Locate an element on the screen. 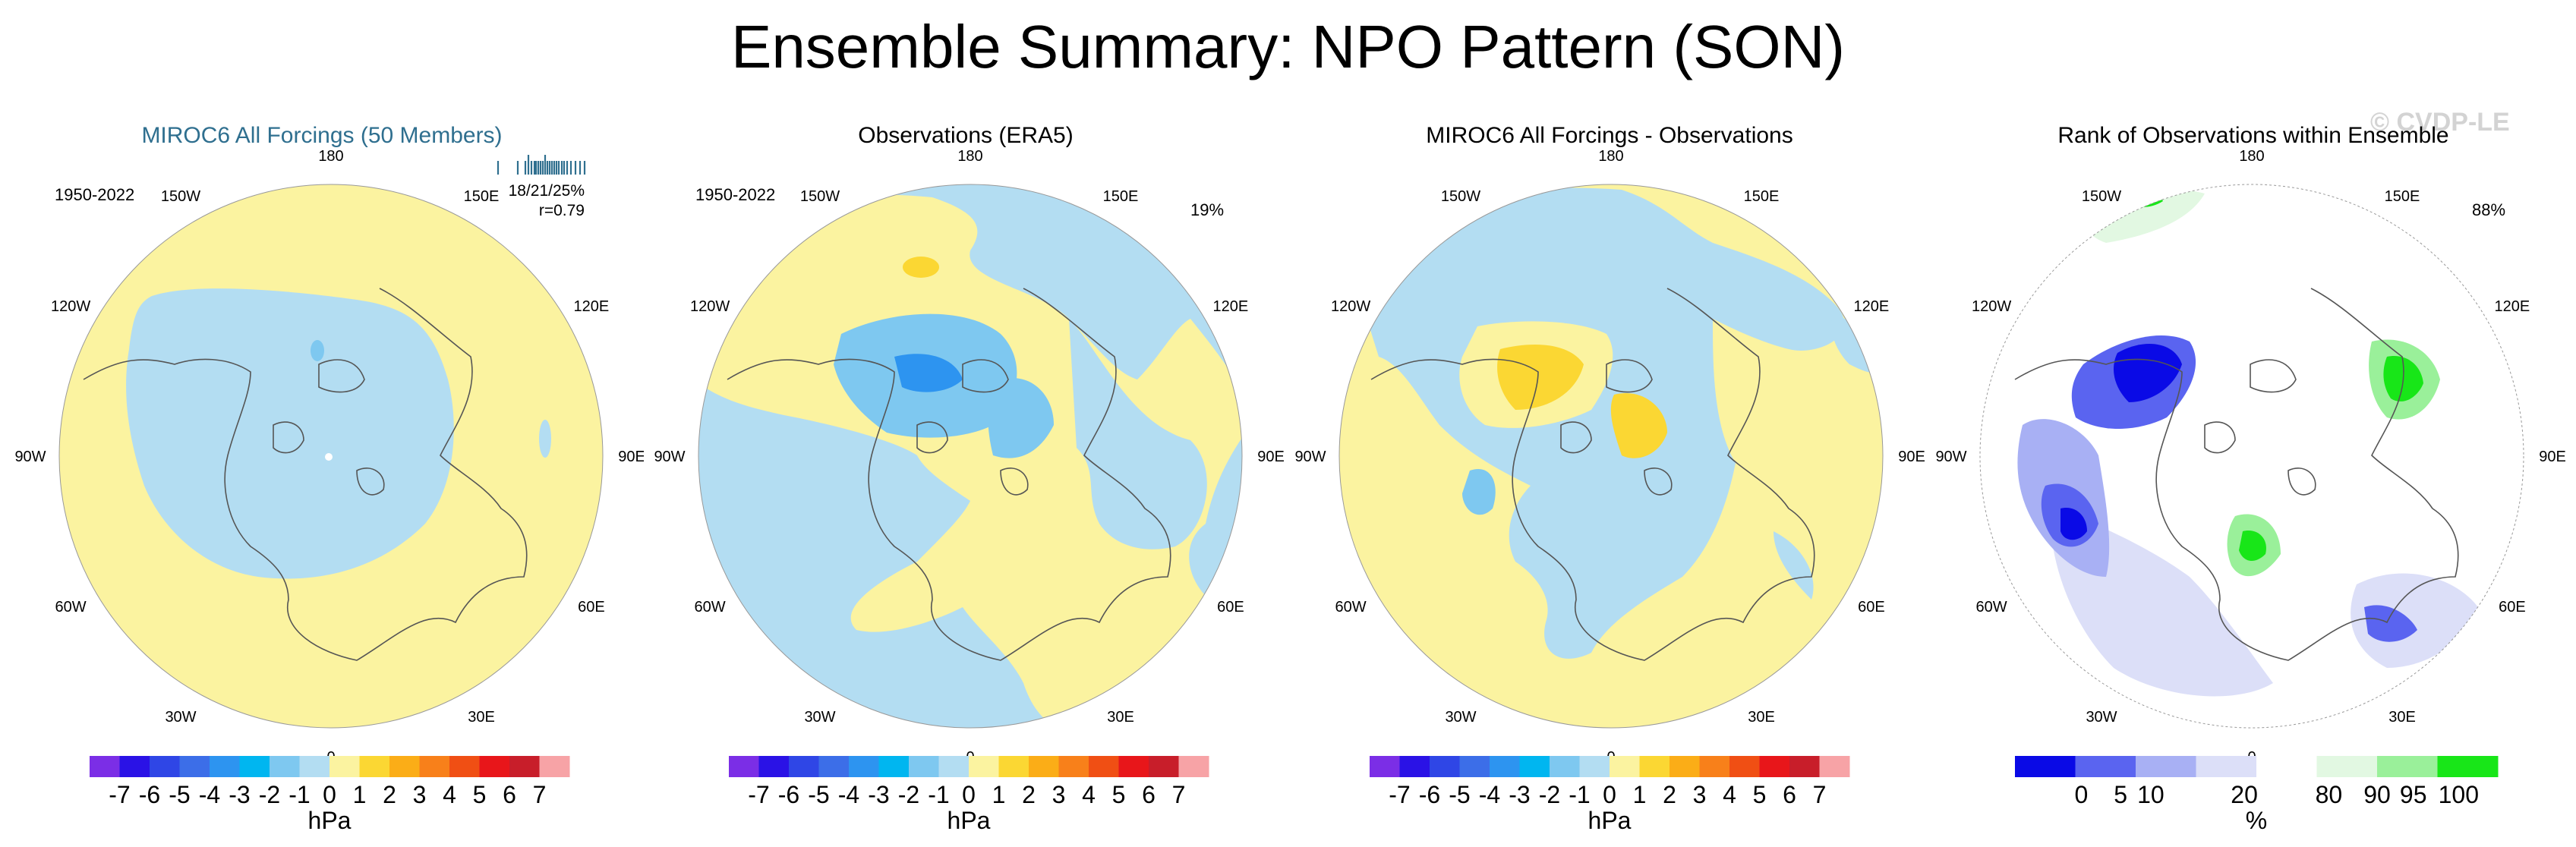 The image size is (2576, 847). panel-3-field-negative-patch is located at coordinates (1479, 492).